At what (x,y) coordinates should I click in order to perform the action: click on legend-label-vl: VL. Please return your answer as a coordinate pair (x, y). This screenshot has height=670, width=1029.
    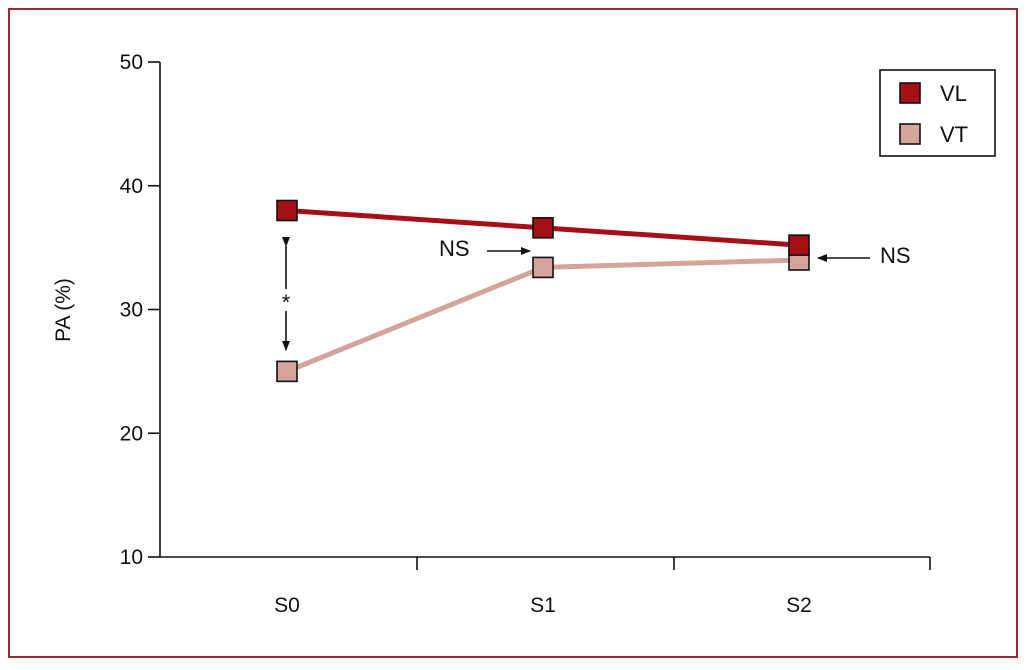
    Looking at the image, I should click on (953, 93).